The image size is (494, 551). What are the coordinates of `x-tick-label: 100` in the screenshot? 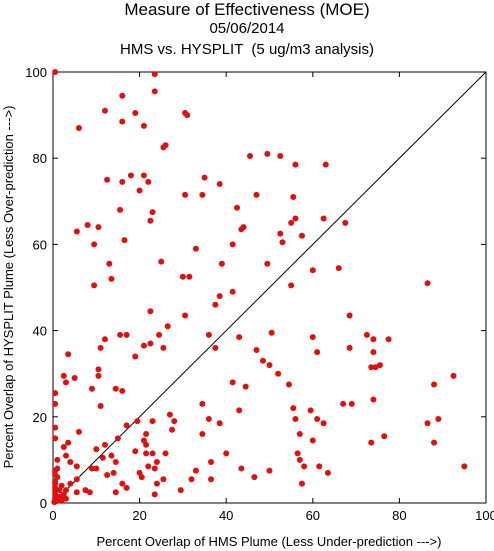 It's located at (484, 515).